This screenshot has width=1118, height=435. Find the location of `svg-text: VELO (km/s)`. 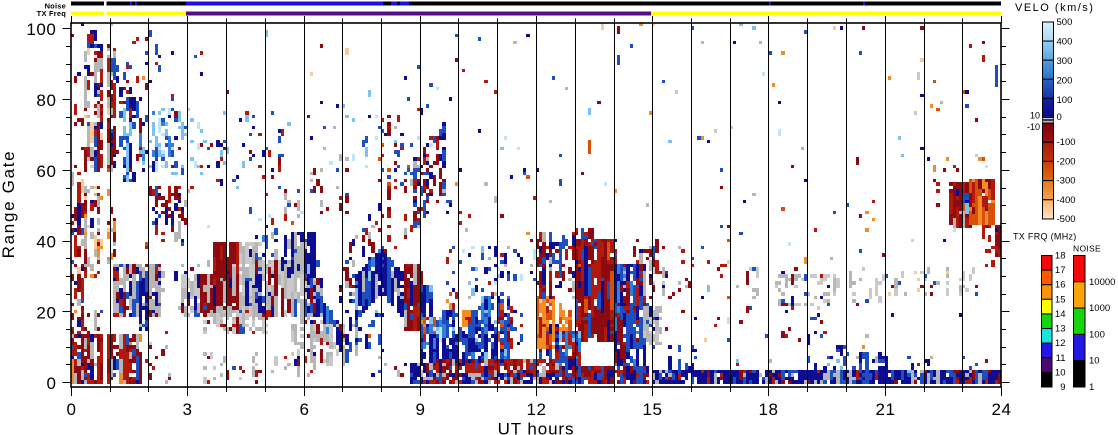

svg-text: VELO (km/s) is located at coordinates (1054, 8).